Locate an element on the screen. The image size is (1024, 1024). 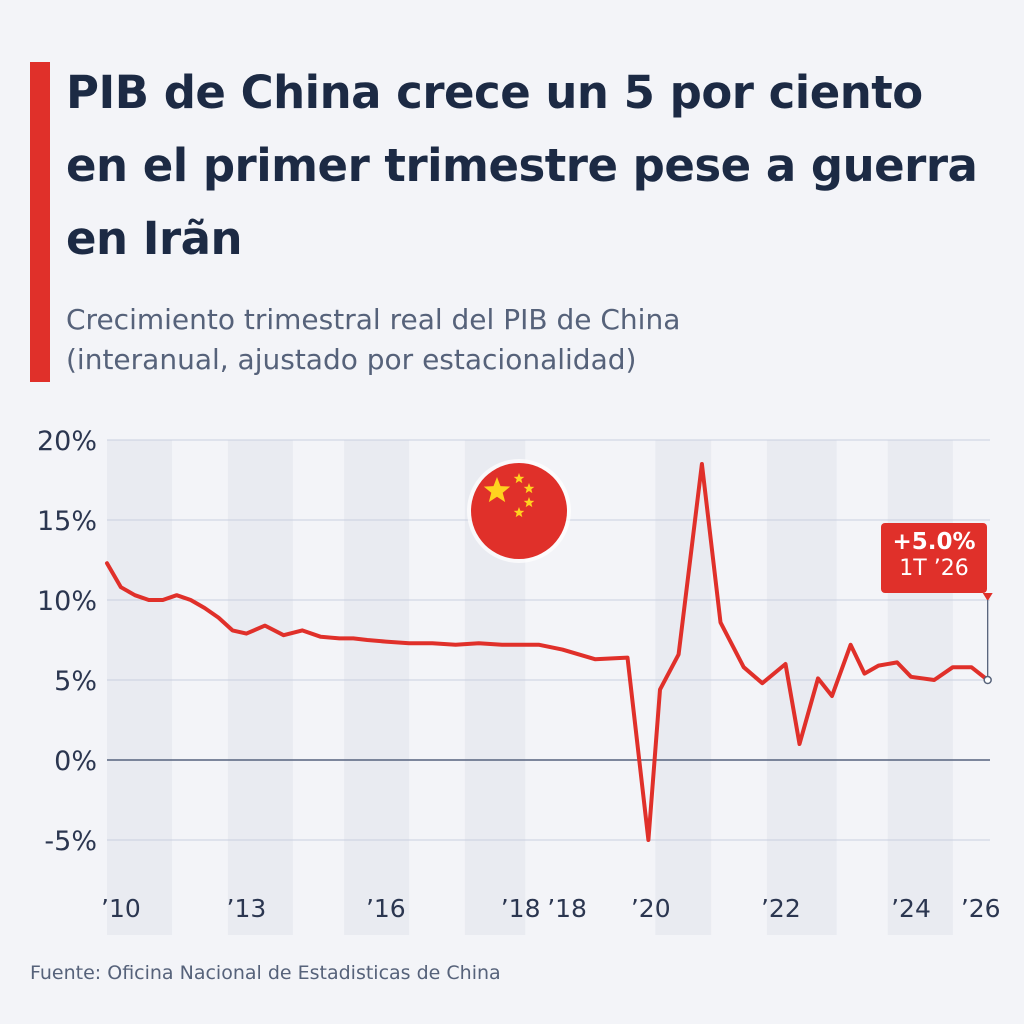
latest-value-callout: +5.0% 1T ’26 is located at coordinates (934, 558).